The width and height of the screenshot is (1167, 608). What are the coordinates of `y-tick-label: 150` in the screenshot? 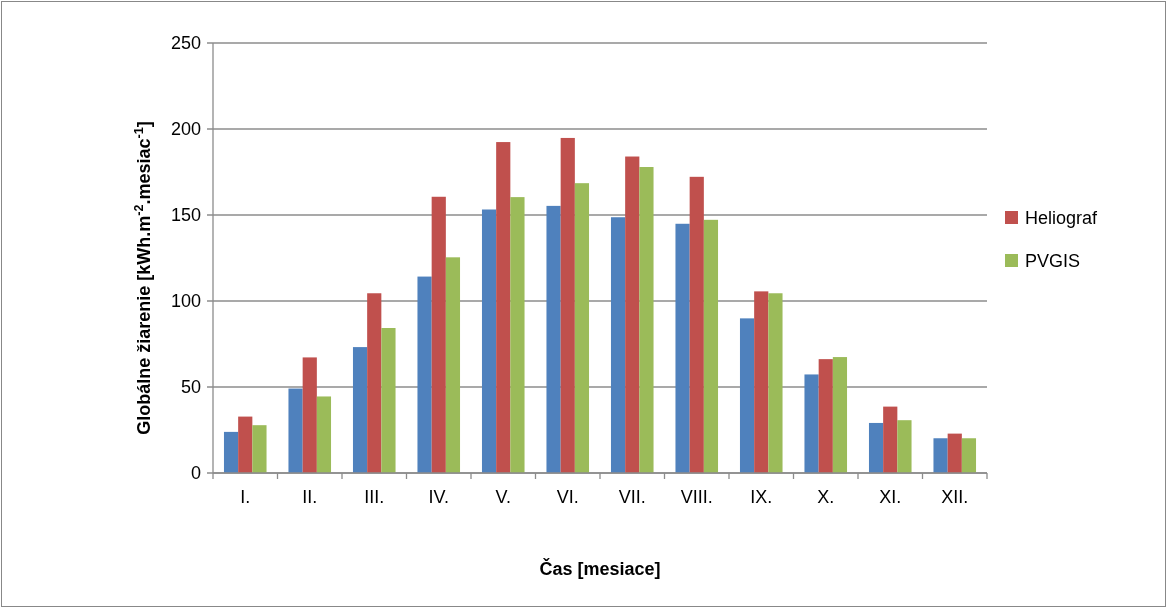 It's located at (185, 215).